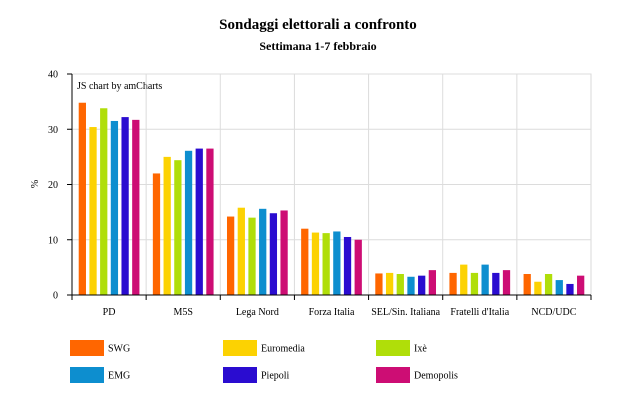 This screenshot has width=624, height=420. Describe the element at coordinates (210, 221) in the screenshot. I see `bar: Demopolis — M5S: 26.5` at that location.